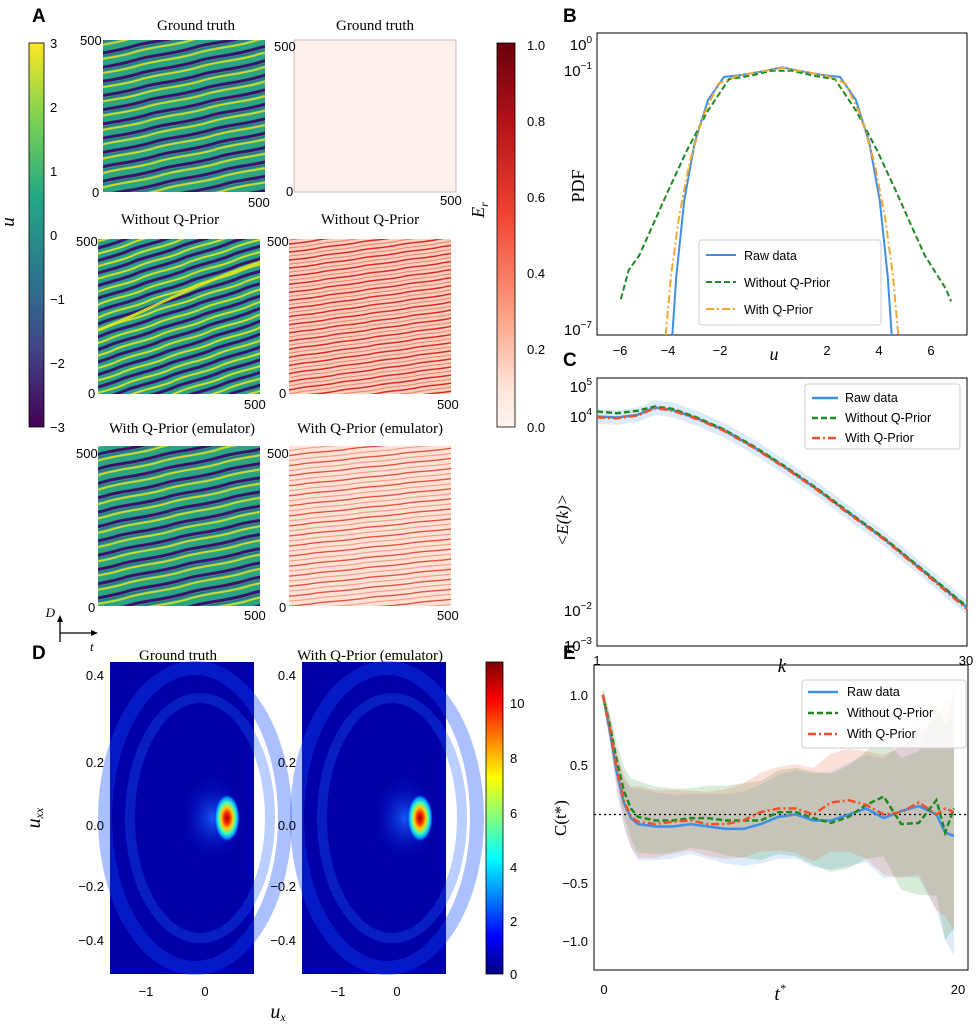 The height and width of the screenshot is (1024, 980). I want to click on e-series-raw, so click(778, 766).